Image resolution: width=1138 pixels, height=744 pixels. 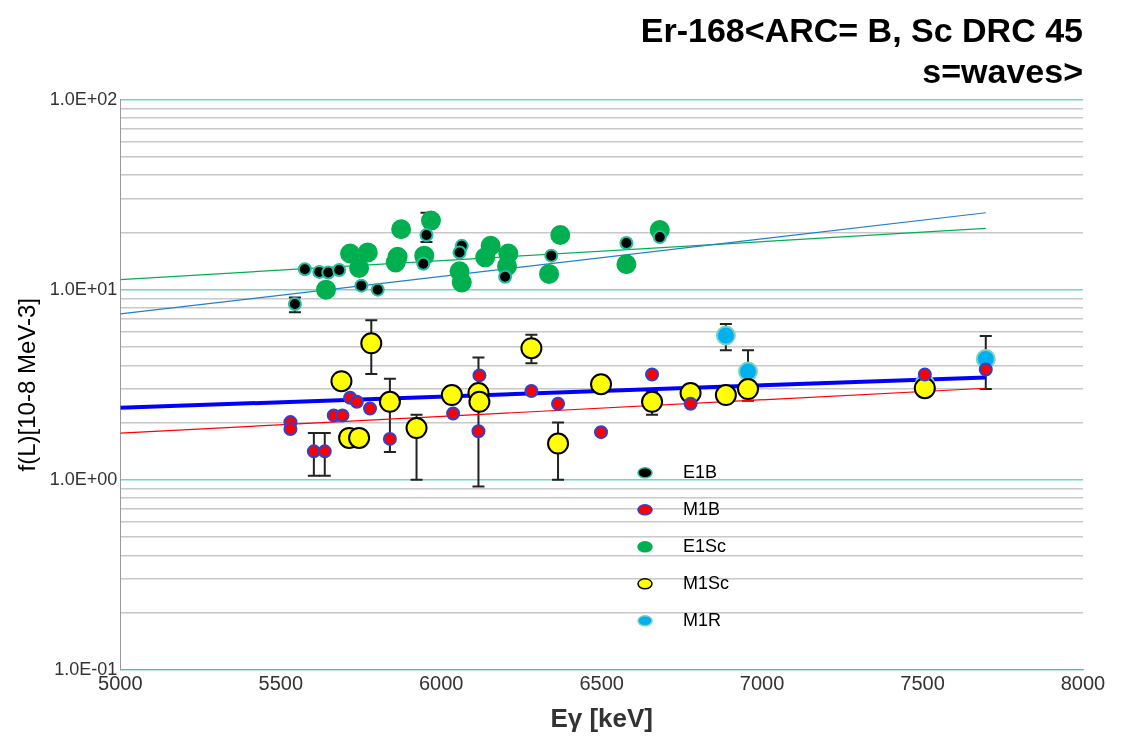 What do you see at coordinates (702, 508) in the screenshot?
I see `legend-label: M1B` at bounding box center [702, 508].